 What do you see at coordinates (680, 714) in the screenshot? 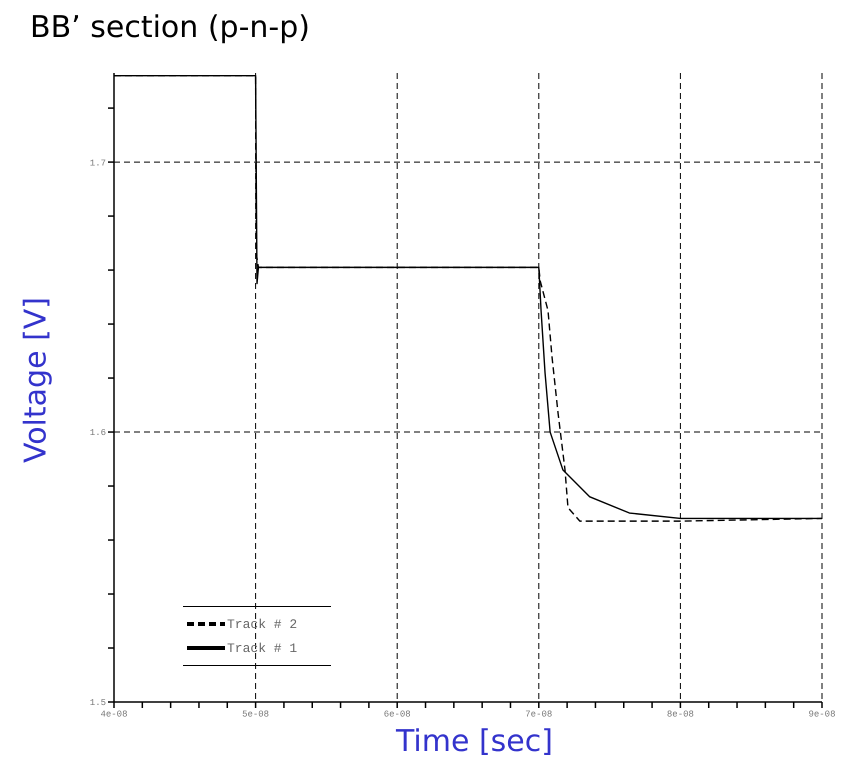
I see `x-tick-label: 8e-08` at bounding box center [680, 714].